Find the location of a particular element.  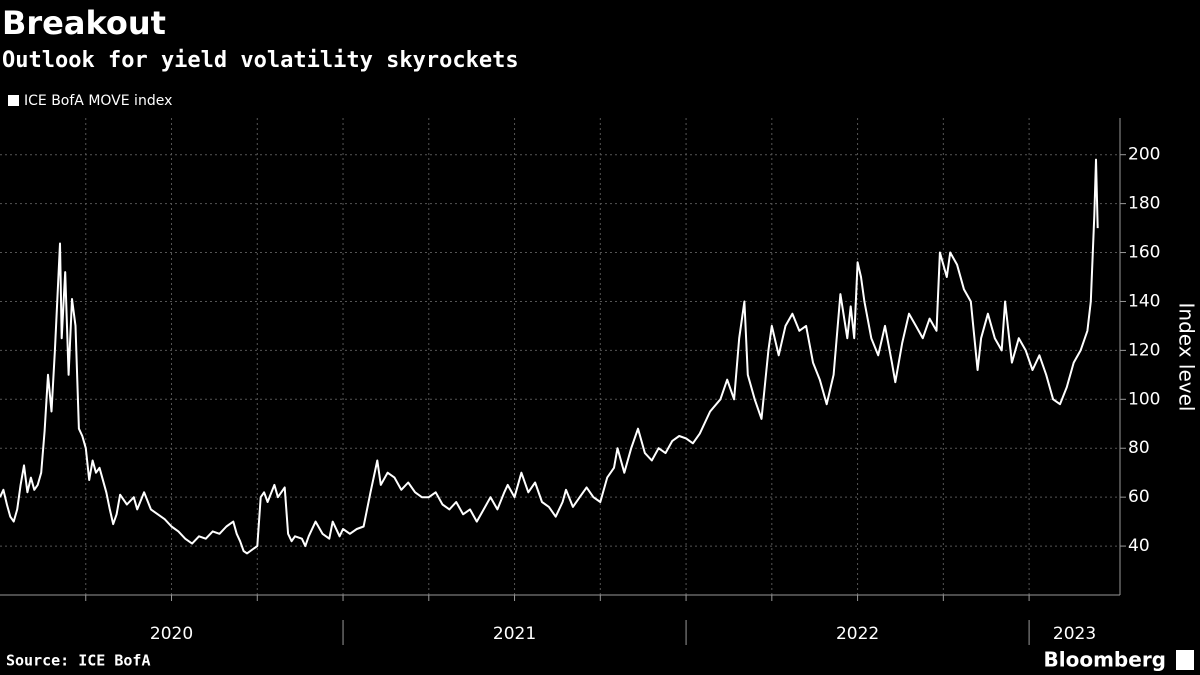

chart-subtitle: Outlook for yield volatility skyrockets is located at coordinates (260, 60).